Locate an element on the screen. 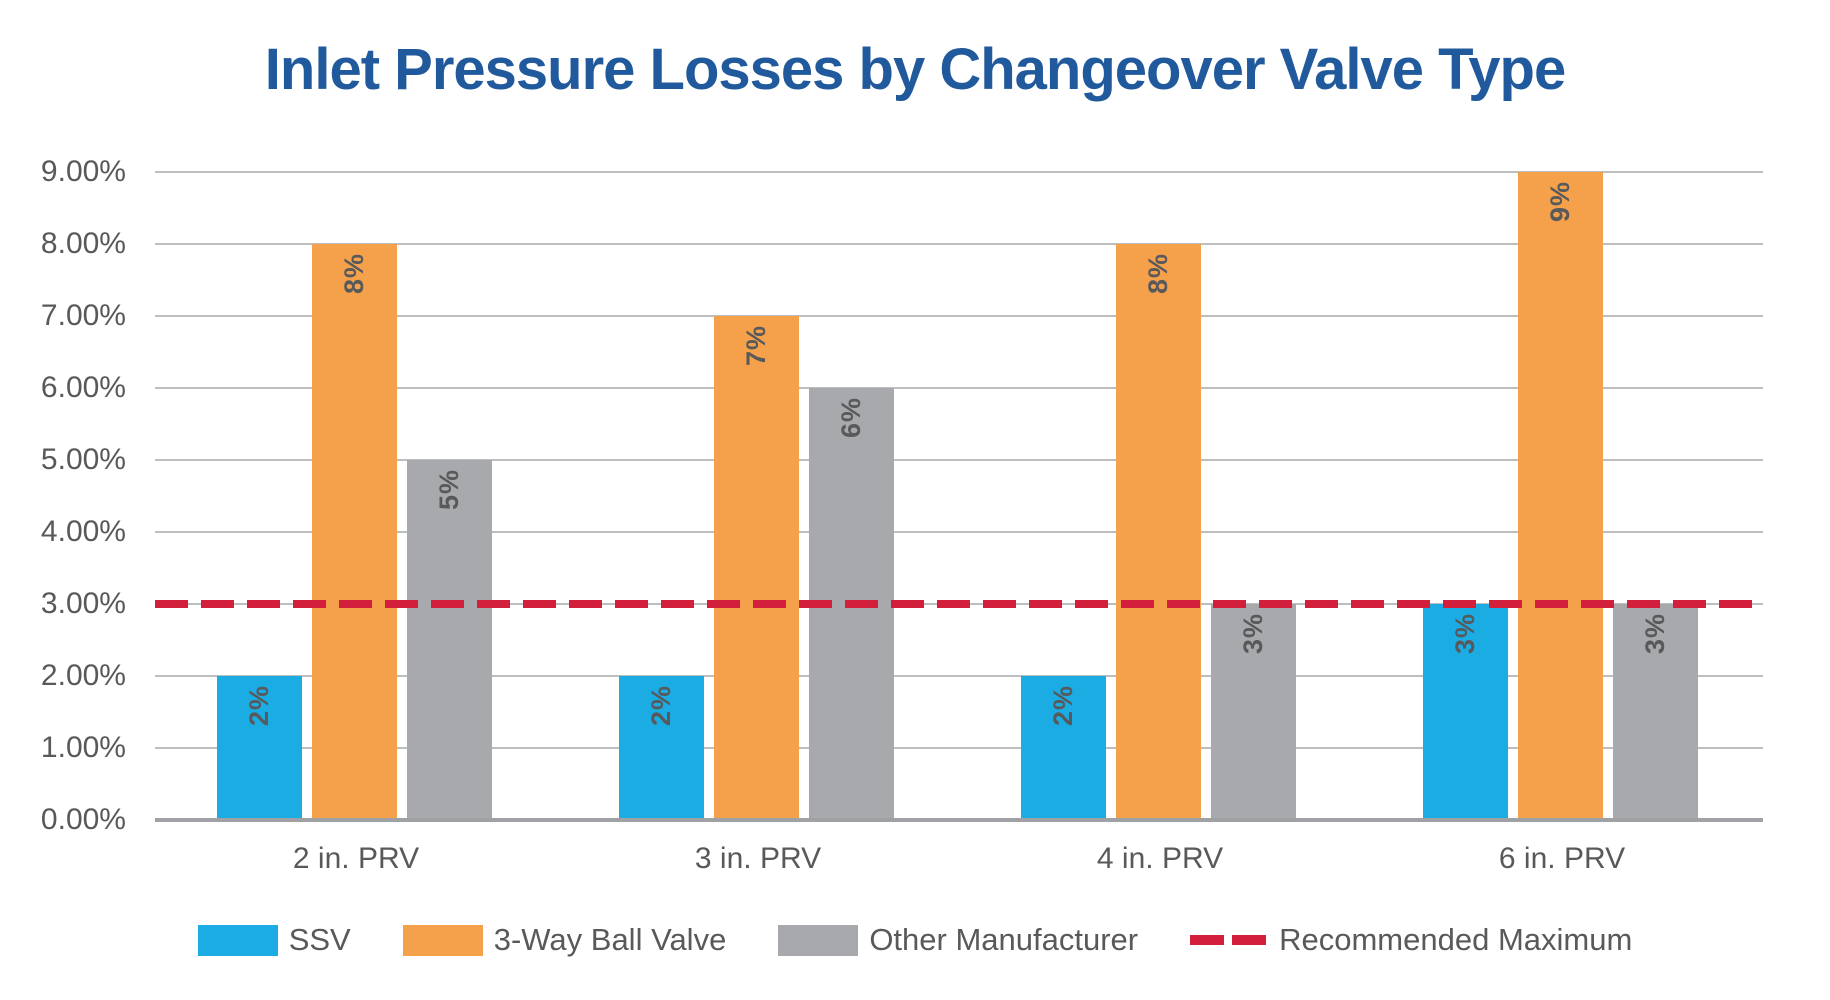  legend-label: Recommended Maximum is located at coordinates (1456, 939).